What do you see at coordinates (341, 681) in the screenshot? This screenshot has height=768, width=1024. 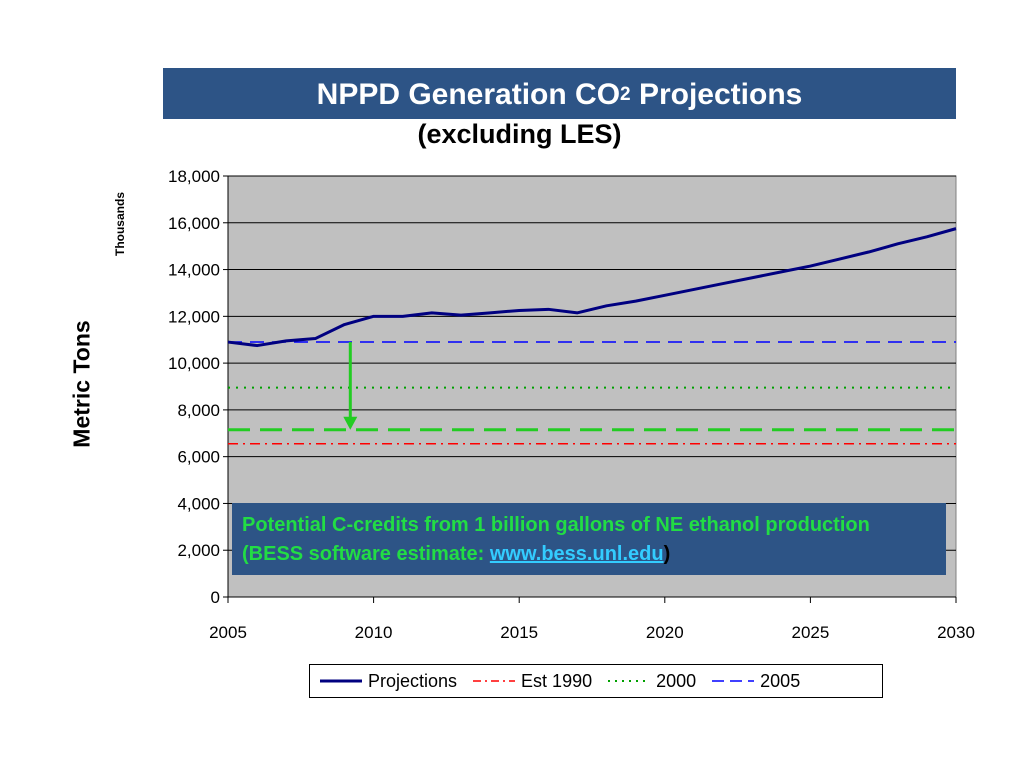 I see `legend-swatch-projections` at bounding box center [341, 681].